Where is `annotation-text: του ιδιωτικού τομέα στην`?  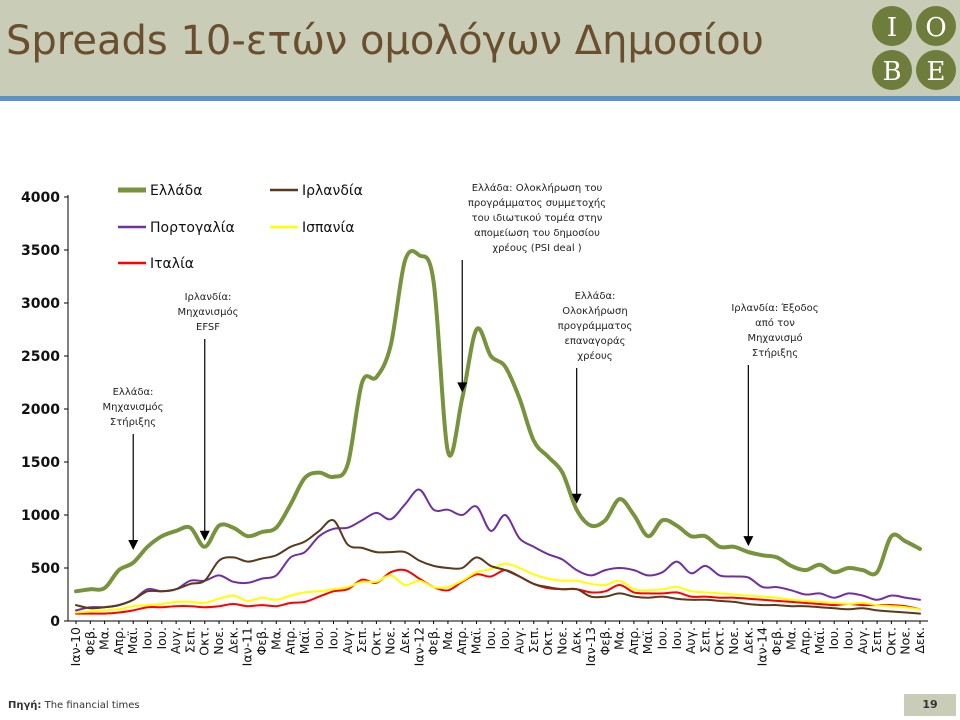
annotation-text: του ιδιωτικού τομέα στην is located at coordinates (537, 218).